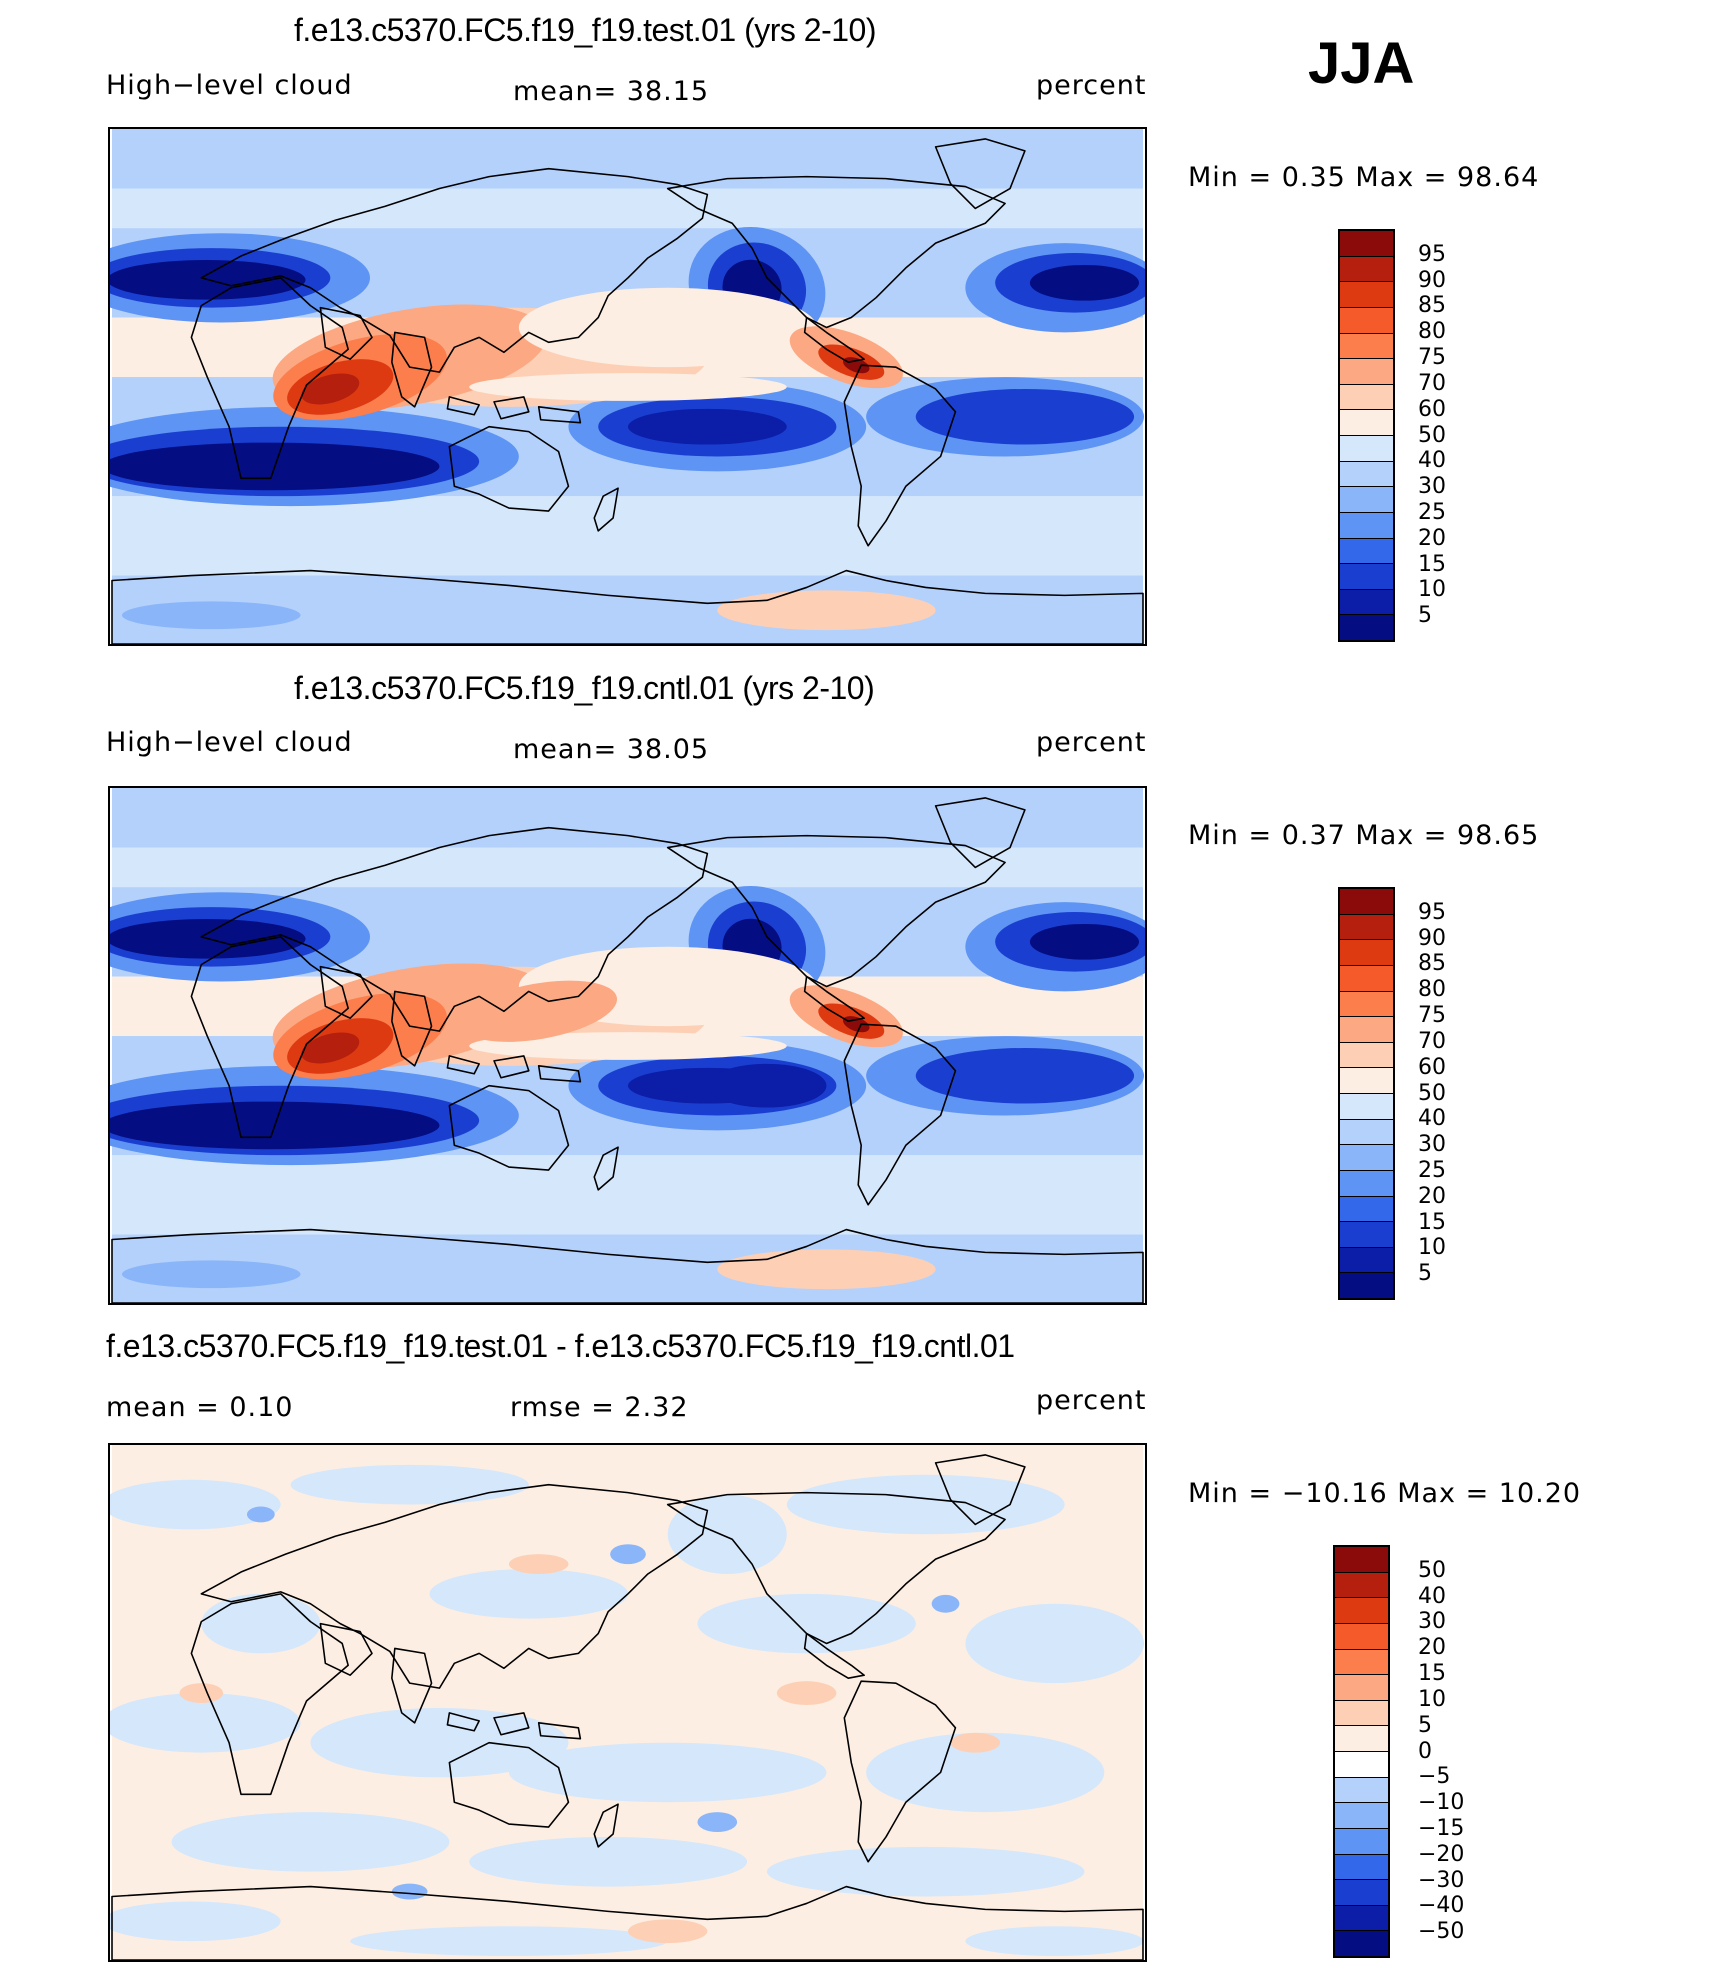 The height and width of the screenshot is (1969, 1710). I want to click on panel-1-units-label: percent, so click(1091, 85).